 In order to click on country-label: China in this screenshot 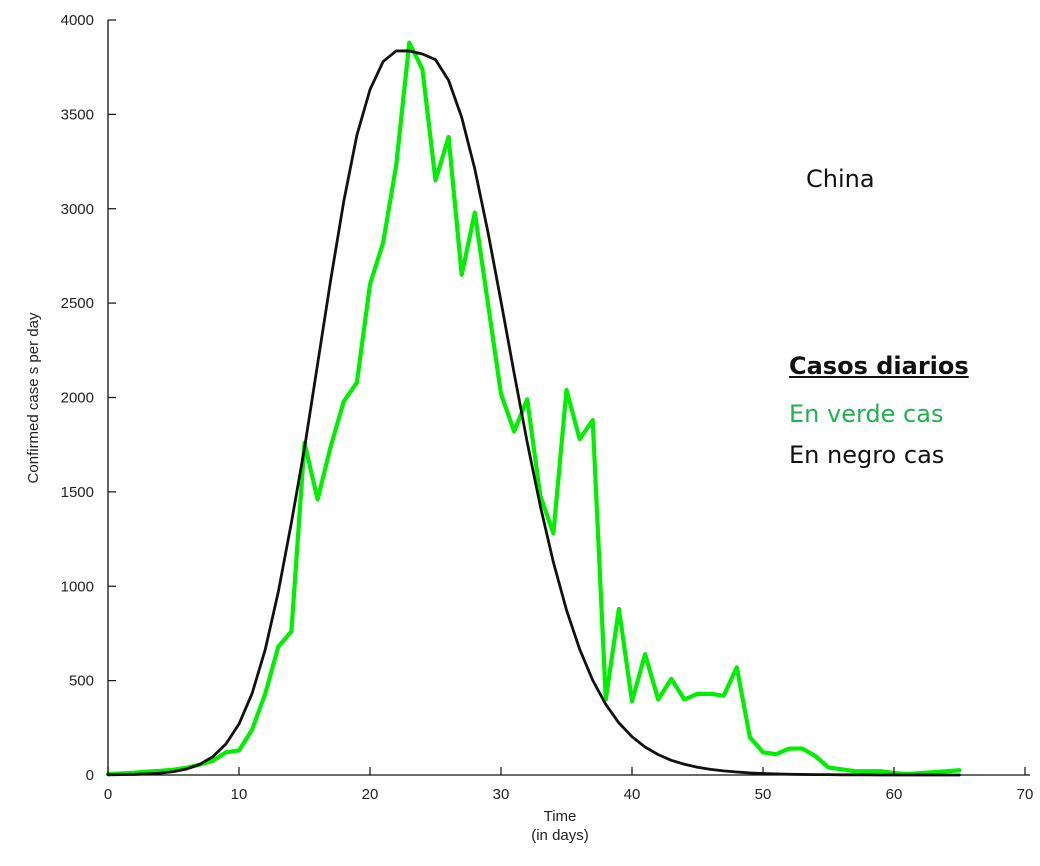, I will do `click(840, 179)`.